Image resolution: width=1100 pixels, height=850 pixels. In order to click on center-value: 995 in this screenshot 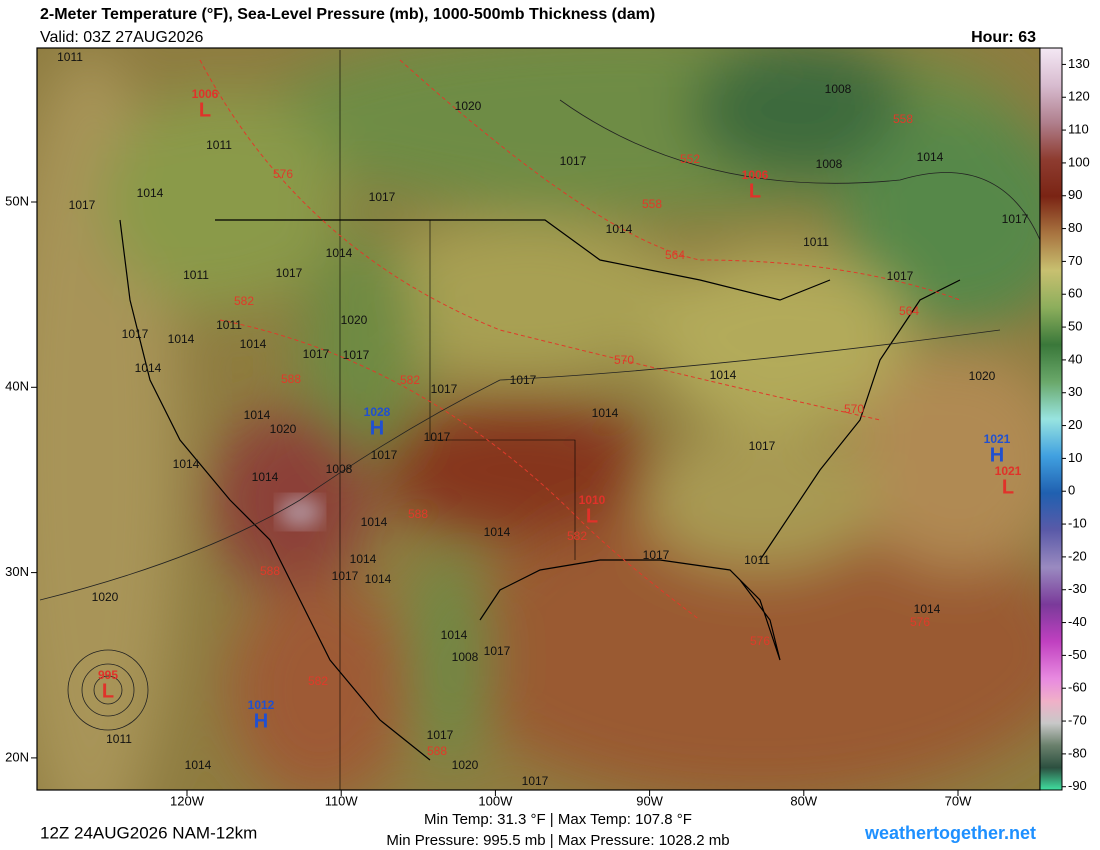, I will do `click(108, 675)`.